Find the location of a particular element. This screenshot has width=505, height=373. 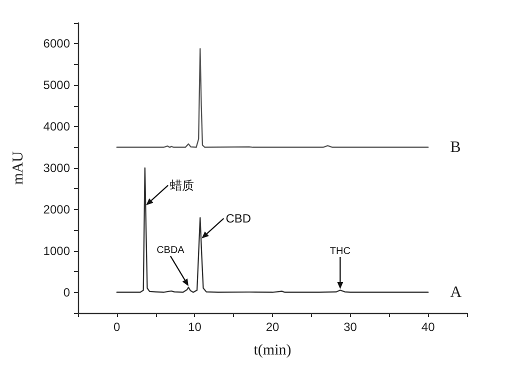

x-axis-title: t(min) is located at coordinates (273, 350).